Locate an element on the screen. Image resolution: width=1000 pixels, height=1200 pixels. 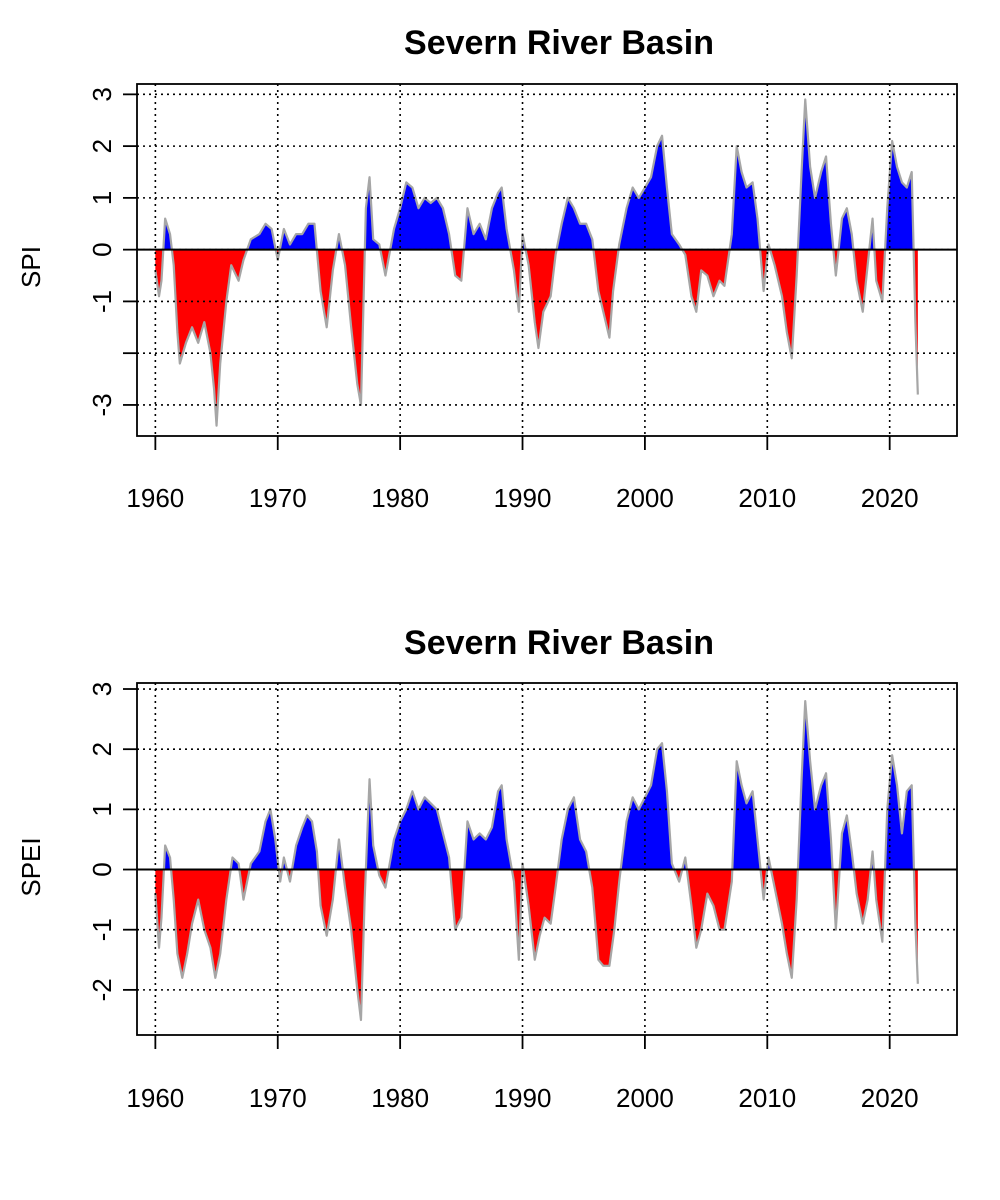
spi-x-tick-label: 1960 is located at coordinates (155, 498).